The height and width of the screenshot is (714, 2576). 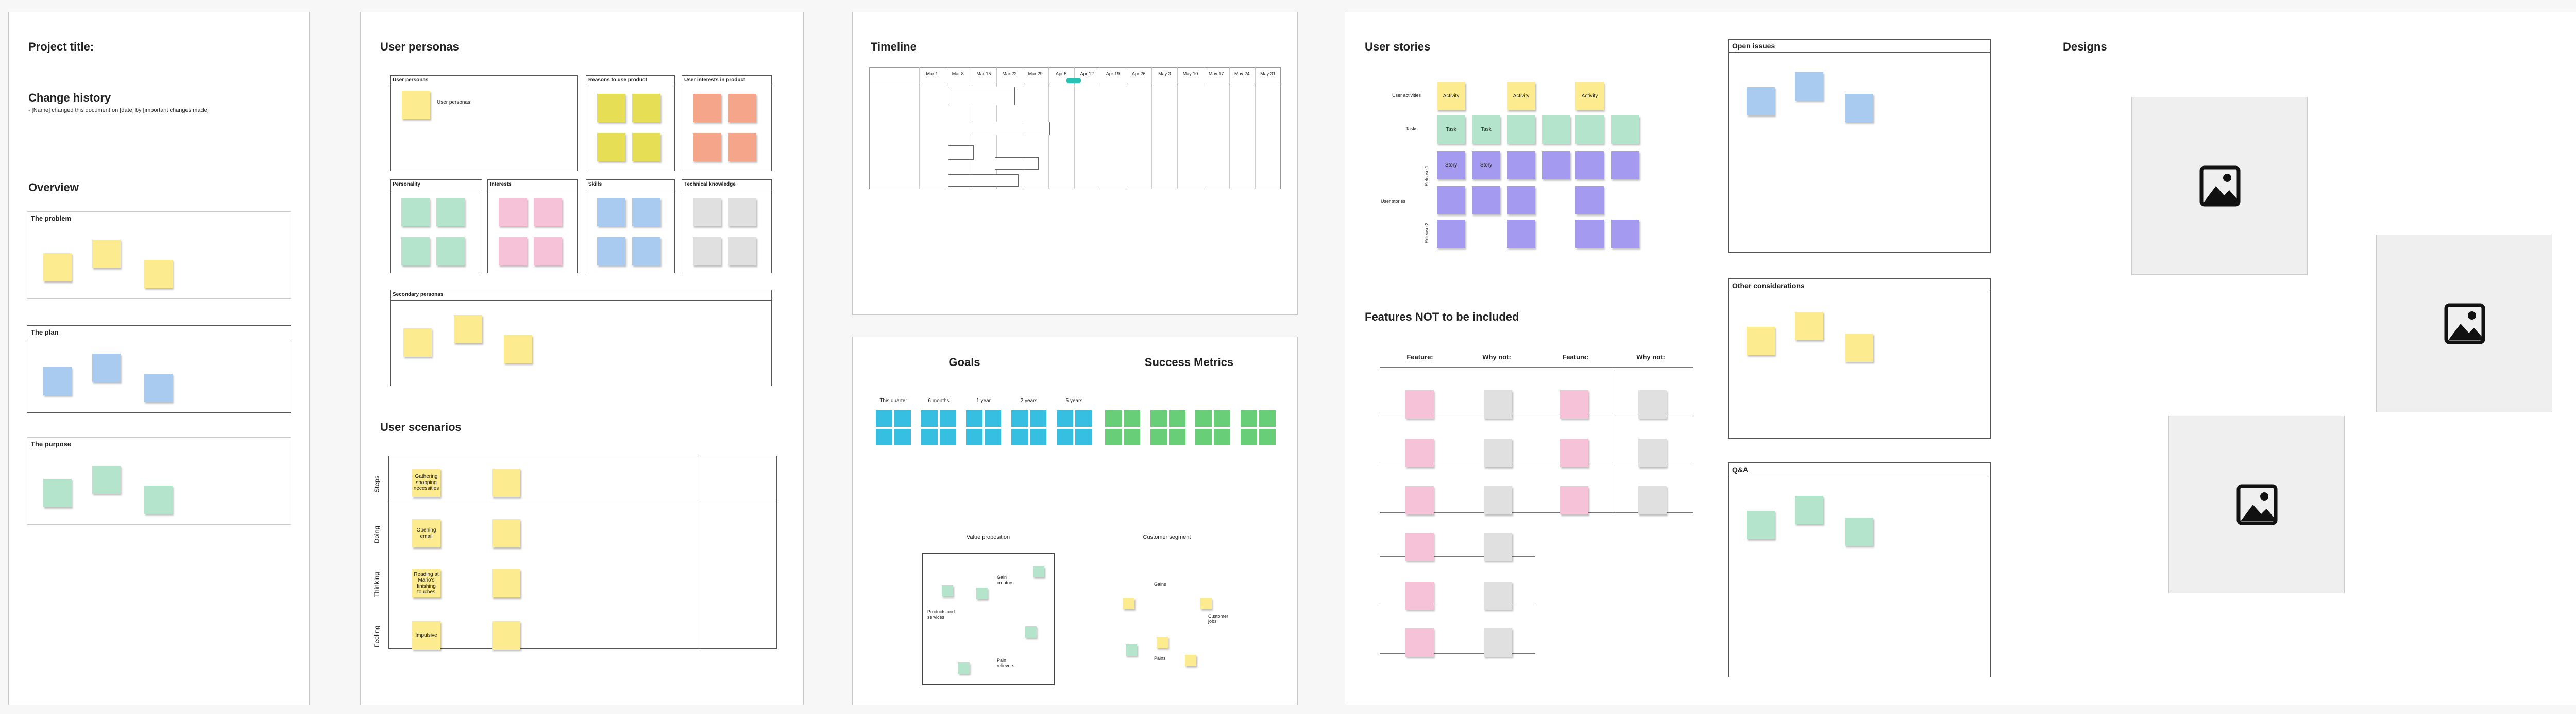 What do you see at coordinates (1160, 584) in the screenshot?
I see `label: Gains` at bounding box center [1160, 584].